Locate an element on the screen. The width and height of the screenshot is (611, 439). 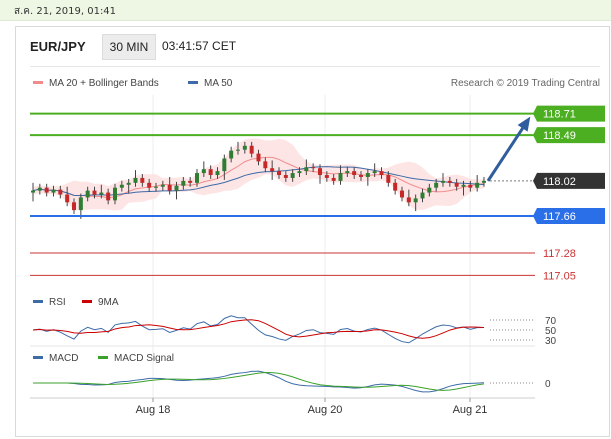
support-1-tag is located at coordinates (569, 215).